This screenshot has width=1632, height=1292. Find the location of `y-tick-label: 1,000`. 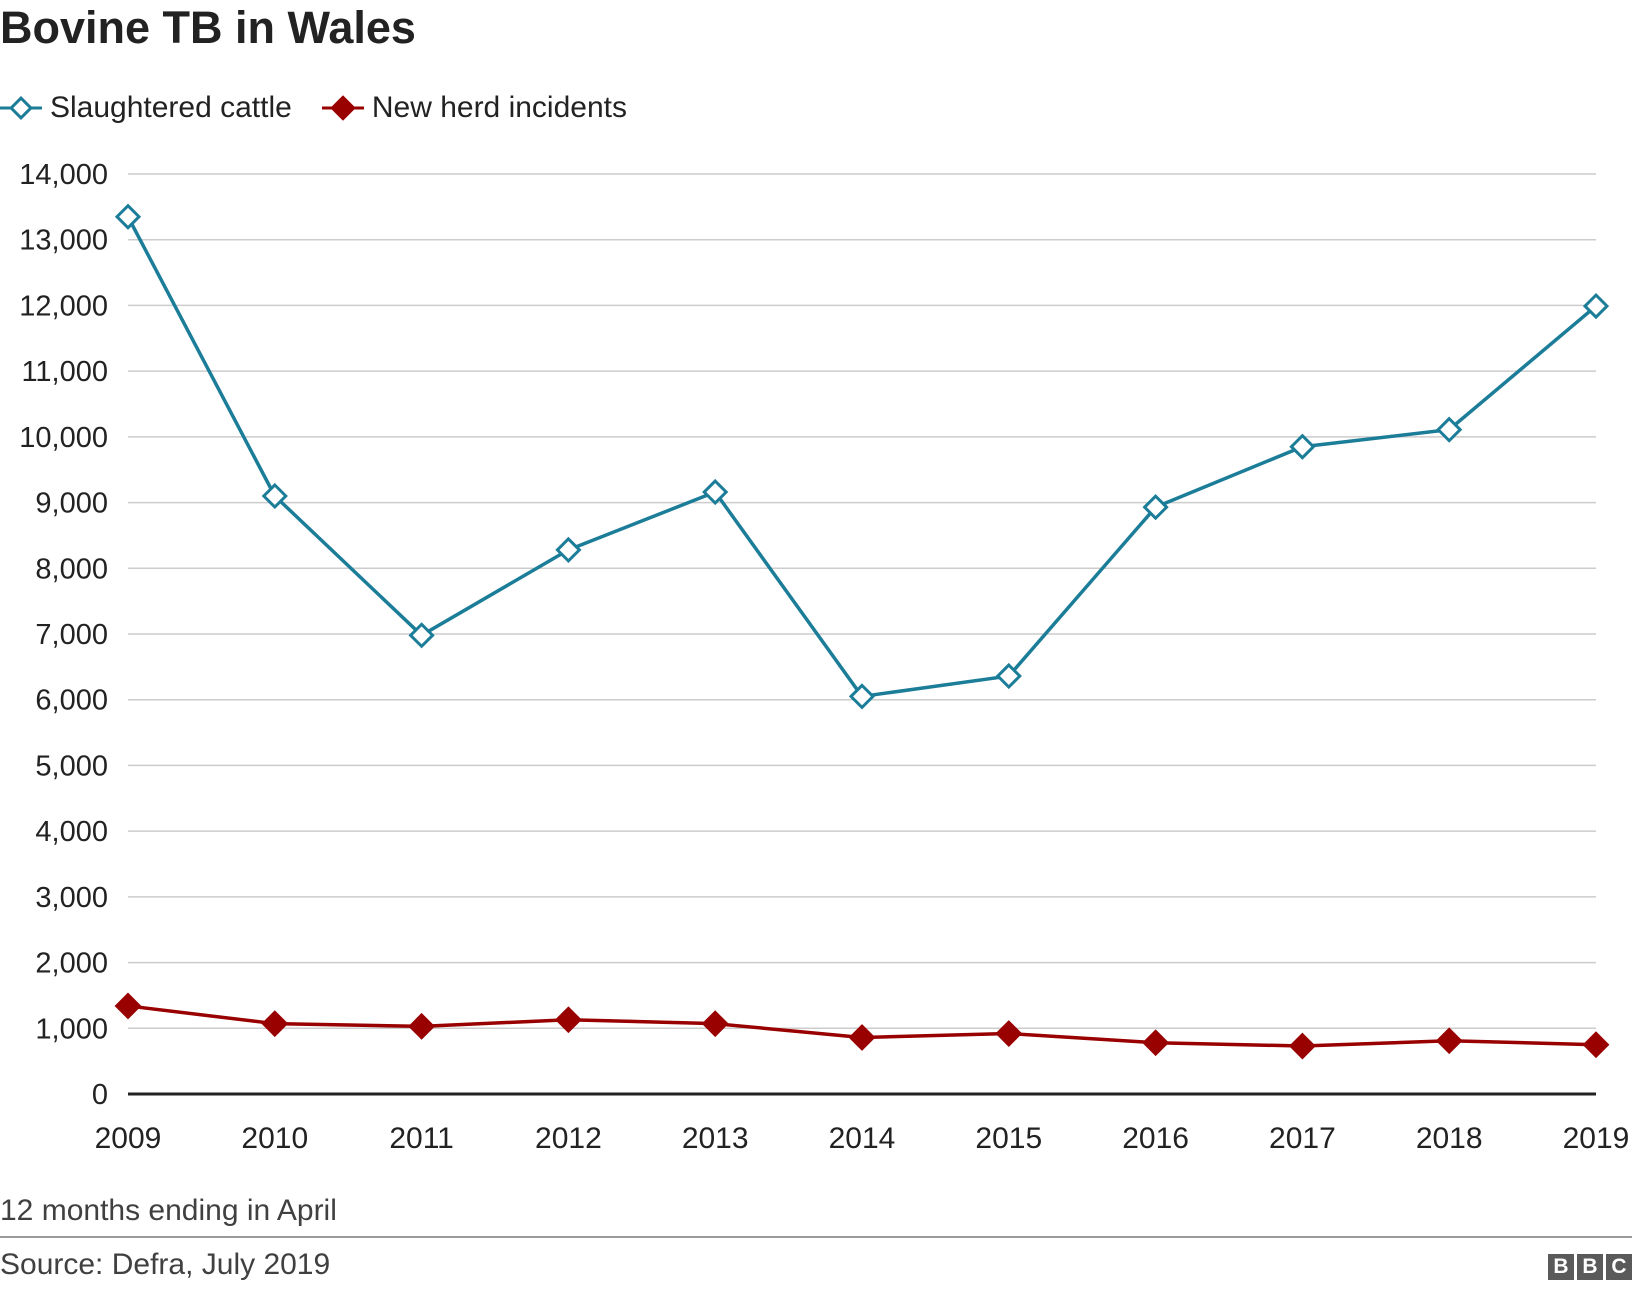

y-tick-label: 1,000 is located at coordinates (71, 1029).